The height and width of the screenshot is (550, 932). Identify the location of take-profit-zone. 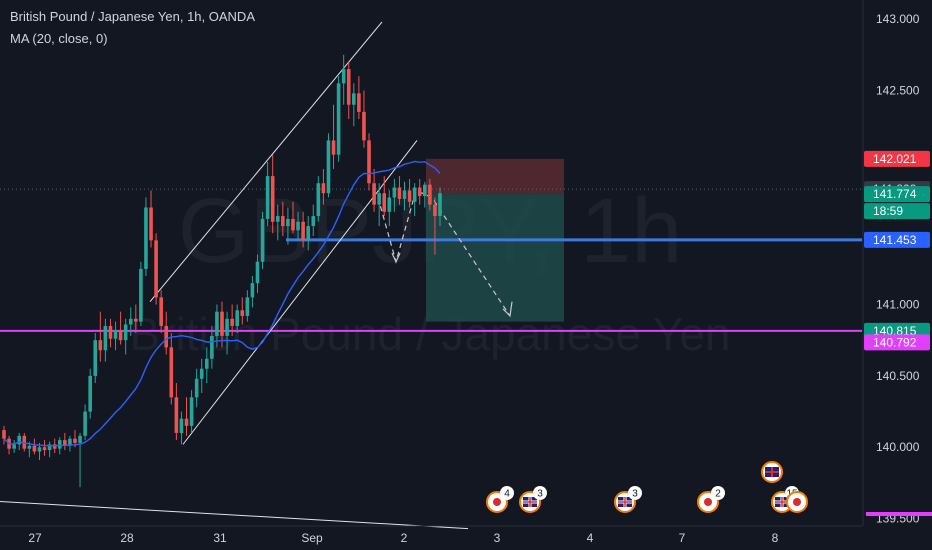
(495, 258).